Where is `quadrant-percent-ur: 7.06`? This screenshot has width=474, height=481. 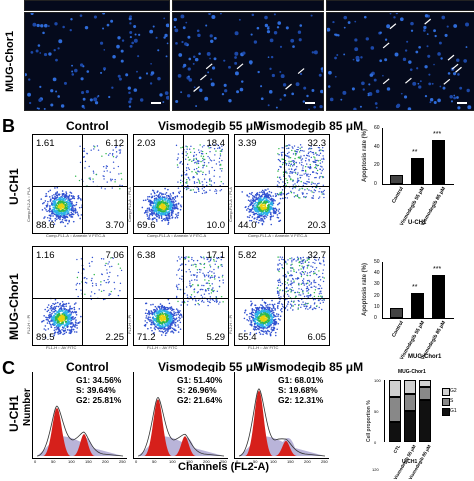
quadrant-percent-ur: 7.06 is located at coordinates (115, 255).